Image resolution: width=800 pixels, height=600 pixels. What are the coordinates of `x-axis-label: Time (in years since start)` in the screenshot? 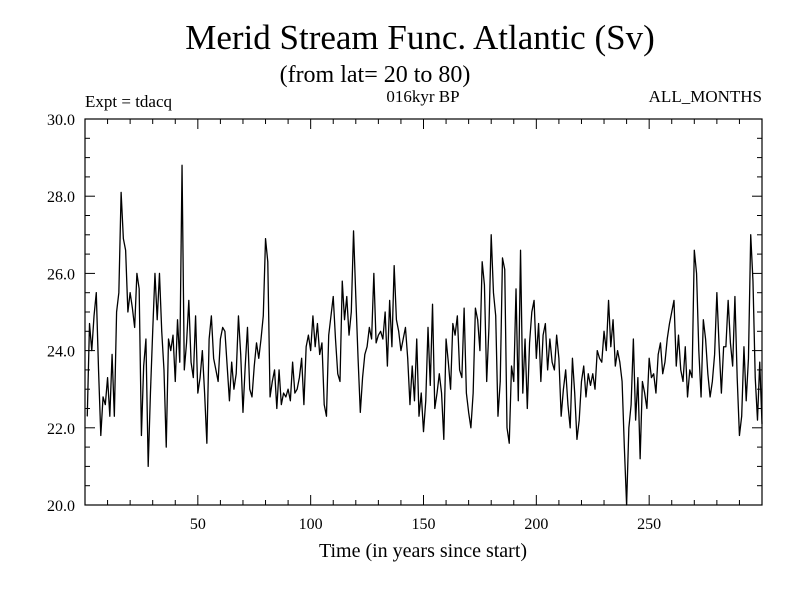 It's located at (423, 551).